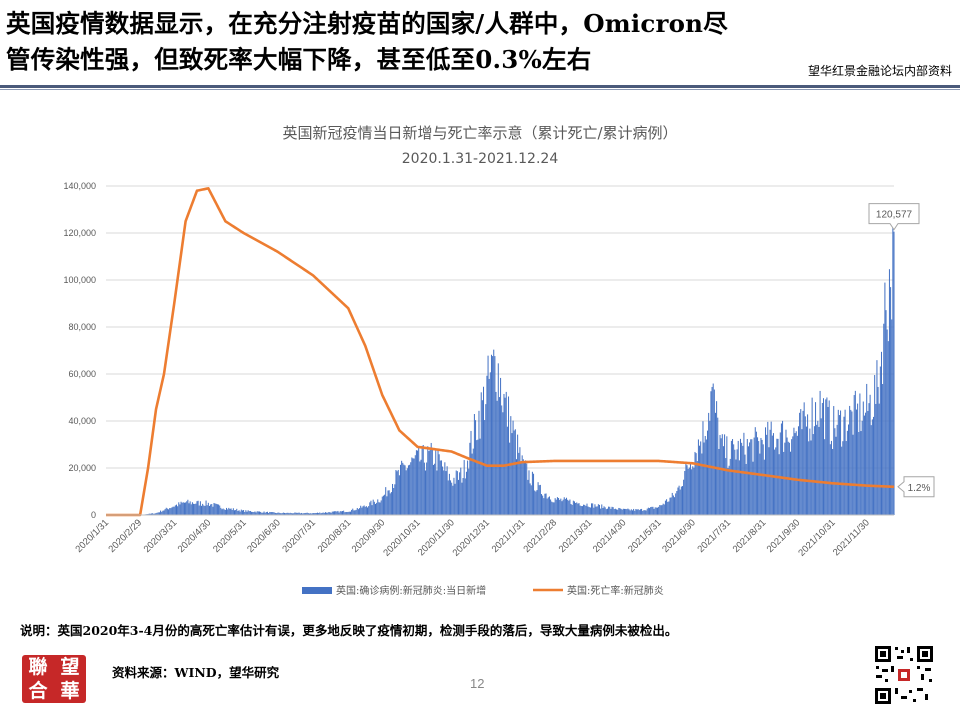 This screenshot has height=720, width=960. Describe the element at coordinates (576, 536) in the screenshot. I see `x-tick-label: 2021/3/31` at that location.